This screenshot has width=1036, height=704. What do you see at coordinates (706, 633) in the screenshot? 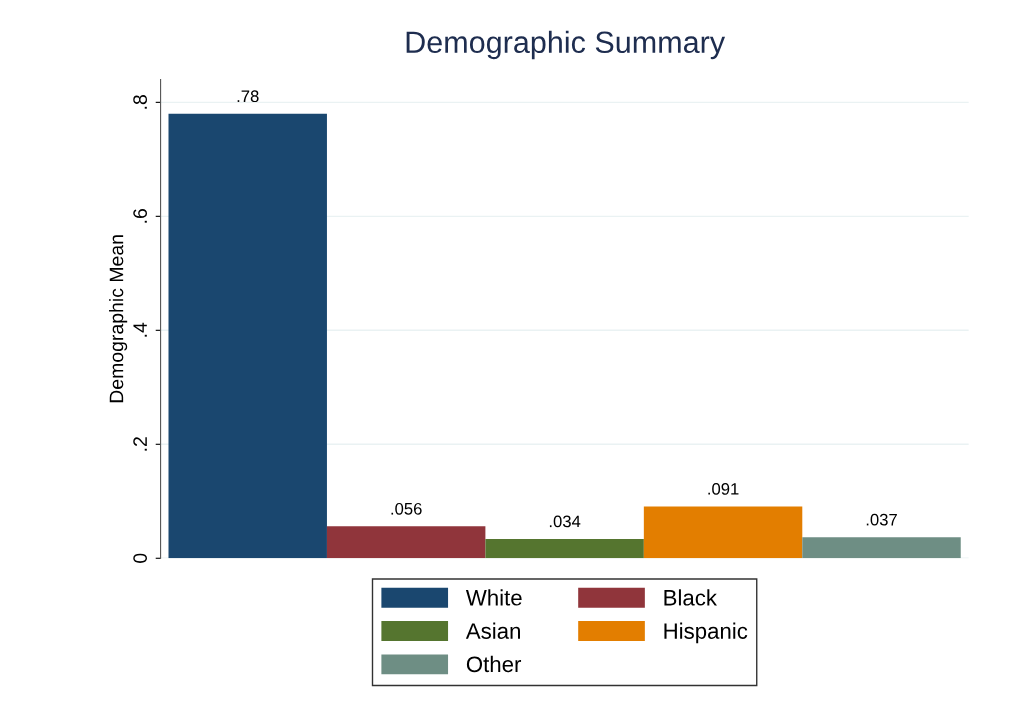
I see `legend-label: Hispanic` at bounding box center [706, 633].